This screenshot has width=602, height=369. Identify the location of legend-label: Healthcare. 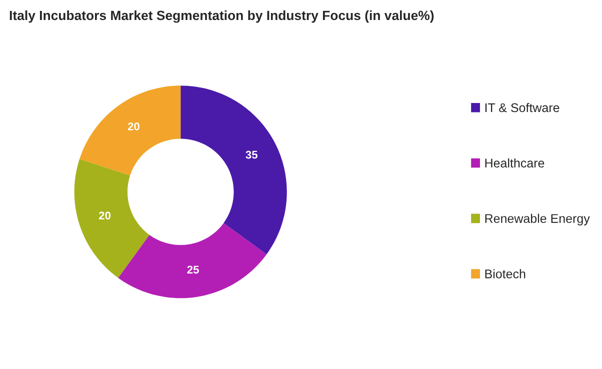
(514, 163).